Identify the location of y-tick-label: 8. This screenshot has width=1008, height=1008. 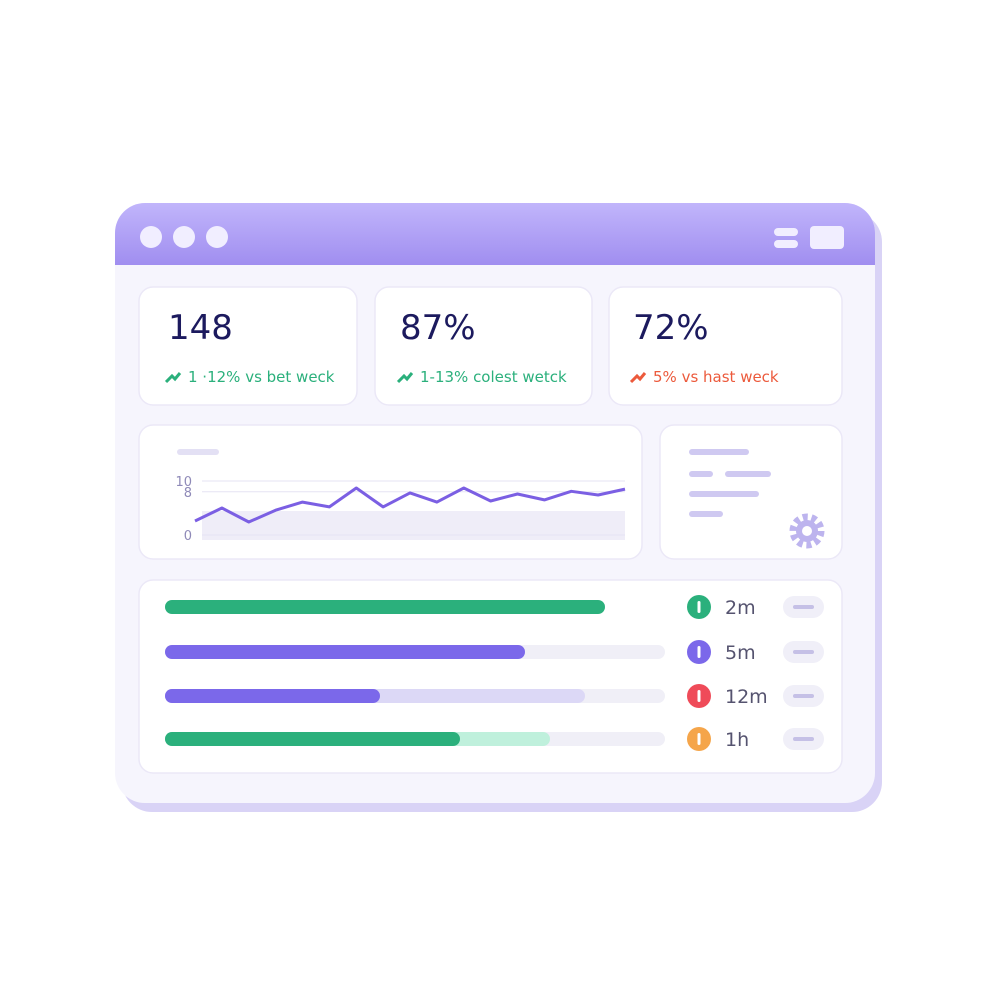
(188, 493).